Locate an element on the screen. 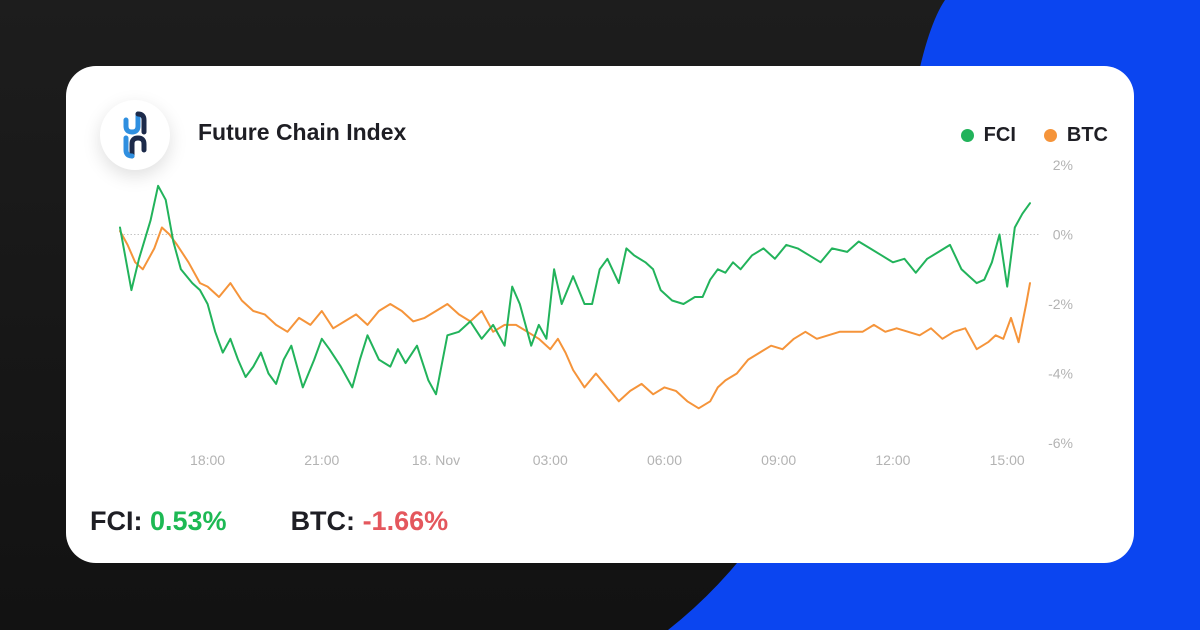 The image size is (1200, 630). legend-item-btc: BTC is located at coordinates (1075, 135).